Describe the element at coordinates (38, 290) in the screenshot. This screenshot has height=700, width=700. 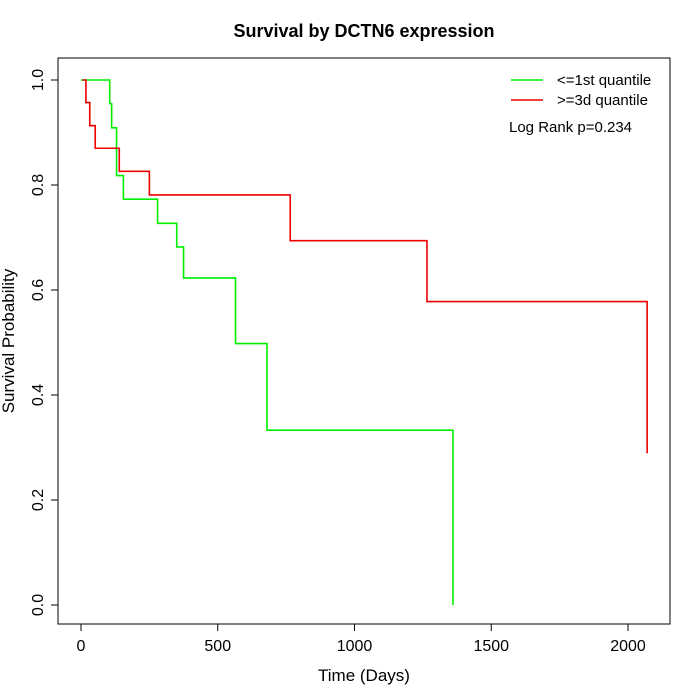
I see `y-tick-label: 0.6` at that location.